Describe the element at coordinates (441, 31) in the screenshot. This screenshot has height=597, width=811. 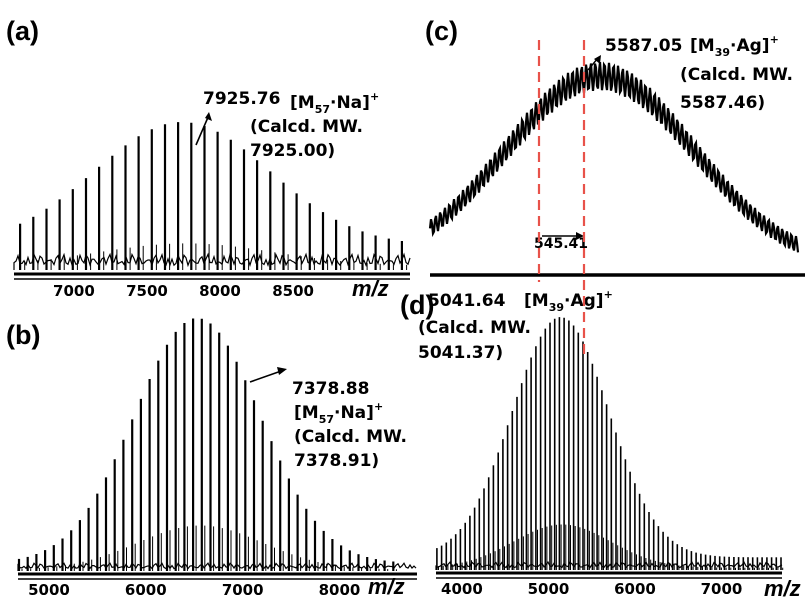
I see `panel-c-label: (c)` at that location.